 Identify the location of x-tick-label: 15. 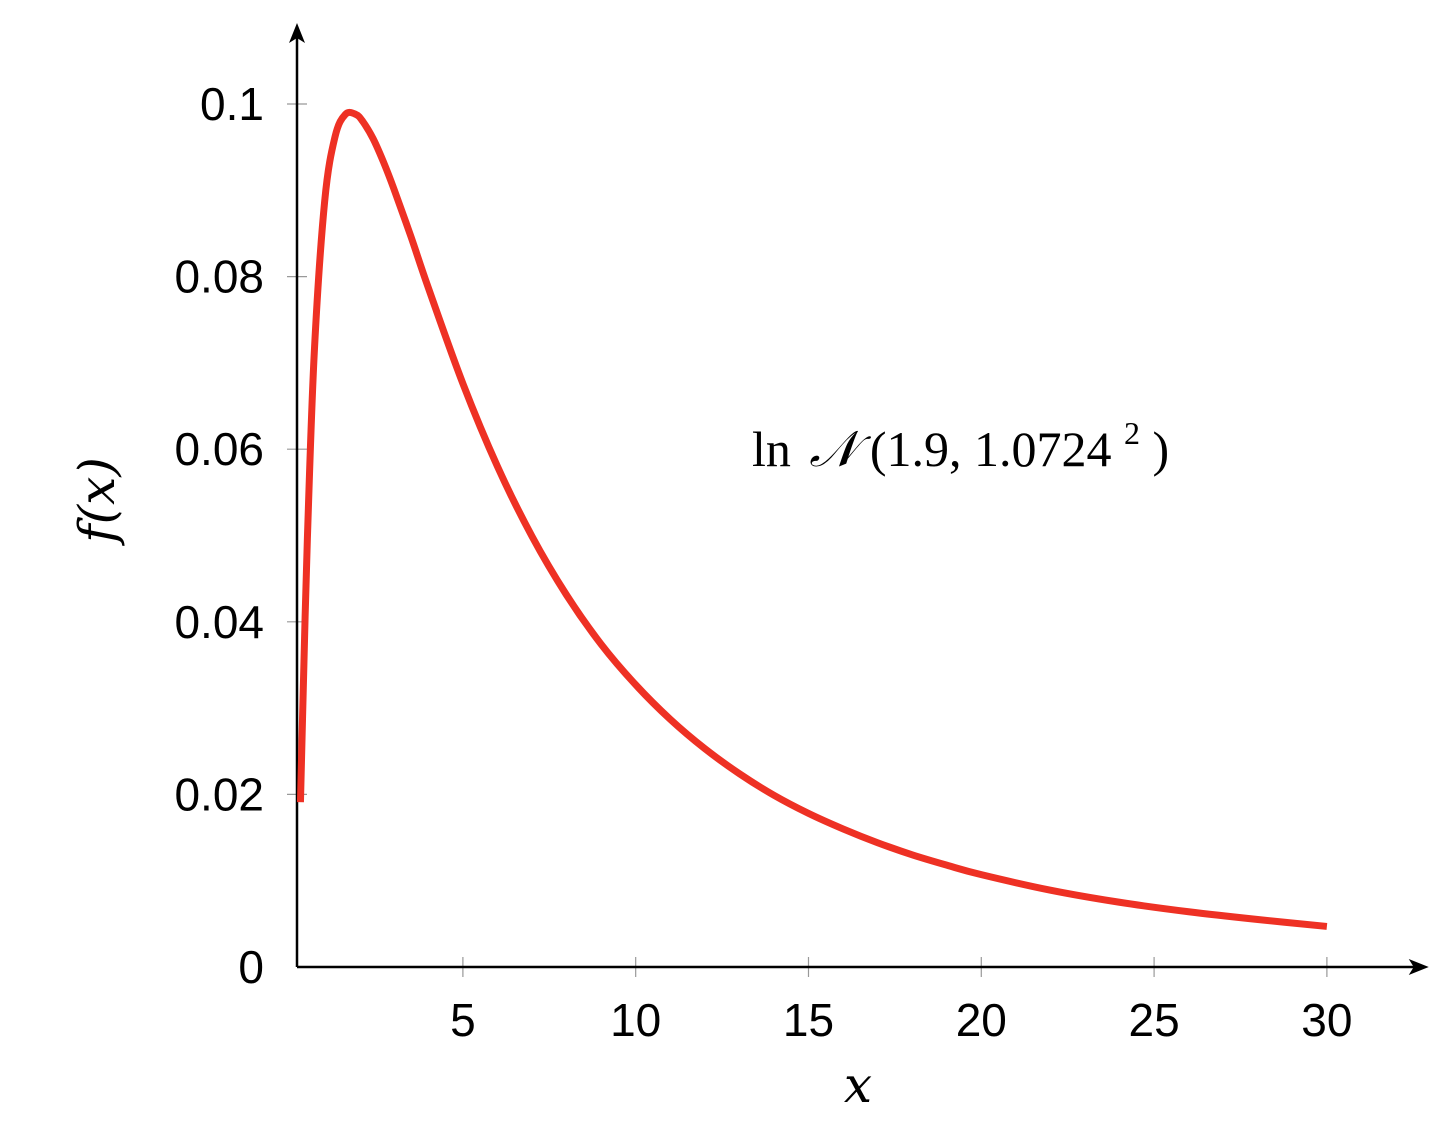
(808, 1020).